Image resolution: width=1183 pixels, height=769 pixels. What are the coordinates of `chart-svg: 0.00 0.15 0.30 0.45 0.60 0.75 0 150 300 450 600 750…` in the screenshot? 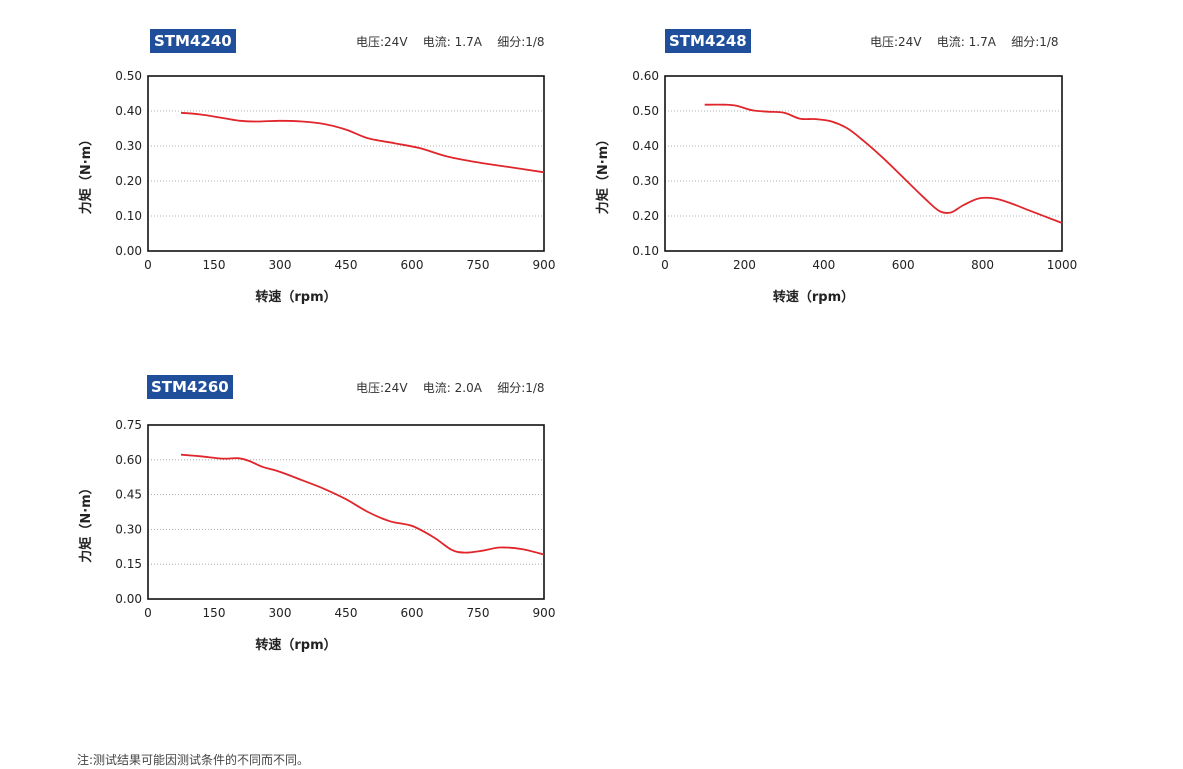 It's located at (317, 535).